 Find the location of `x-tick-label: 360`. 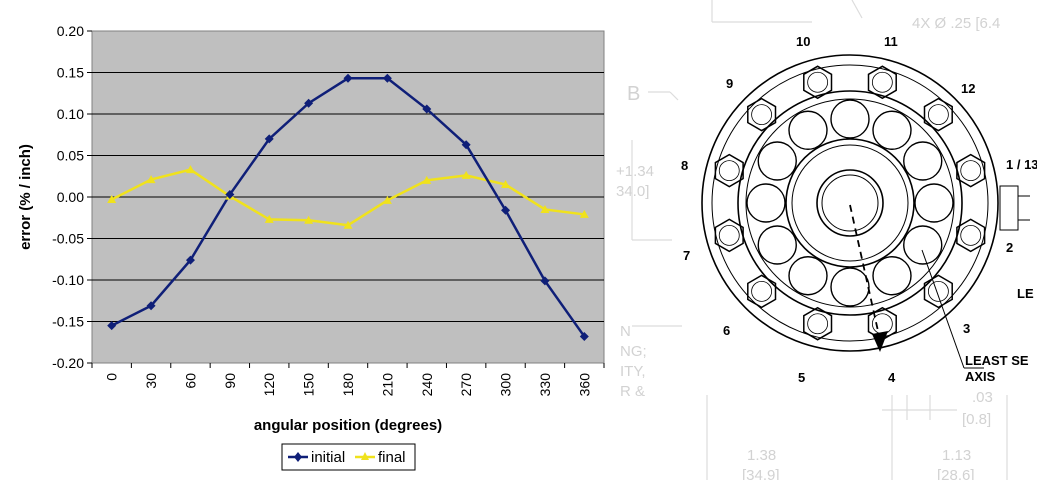

x-tick-label: 360 is located at coordinates (584, 385).